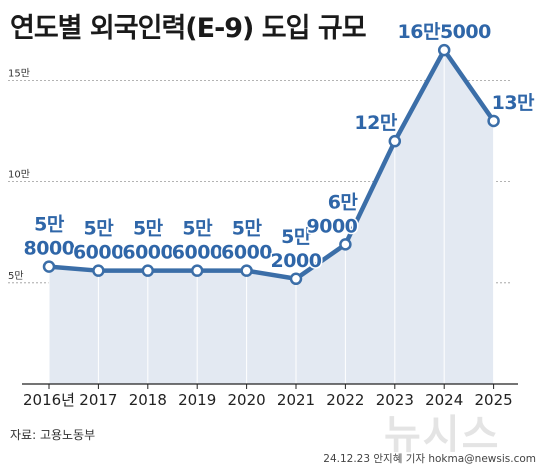 The image size is (544, 470). I want to click on x-tick-label: 2019, so click(197, 400).